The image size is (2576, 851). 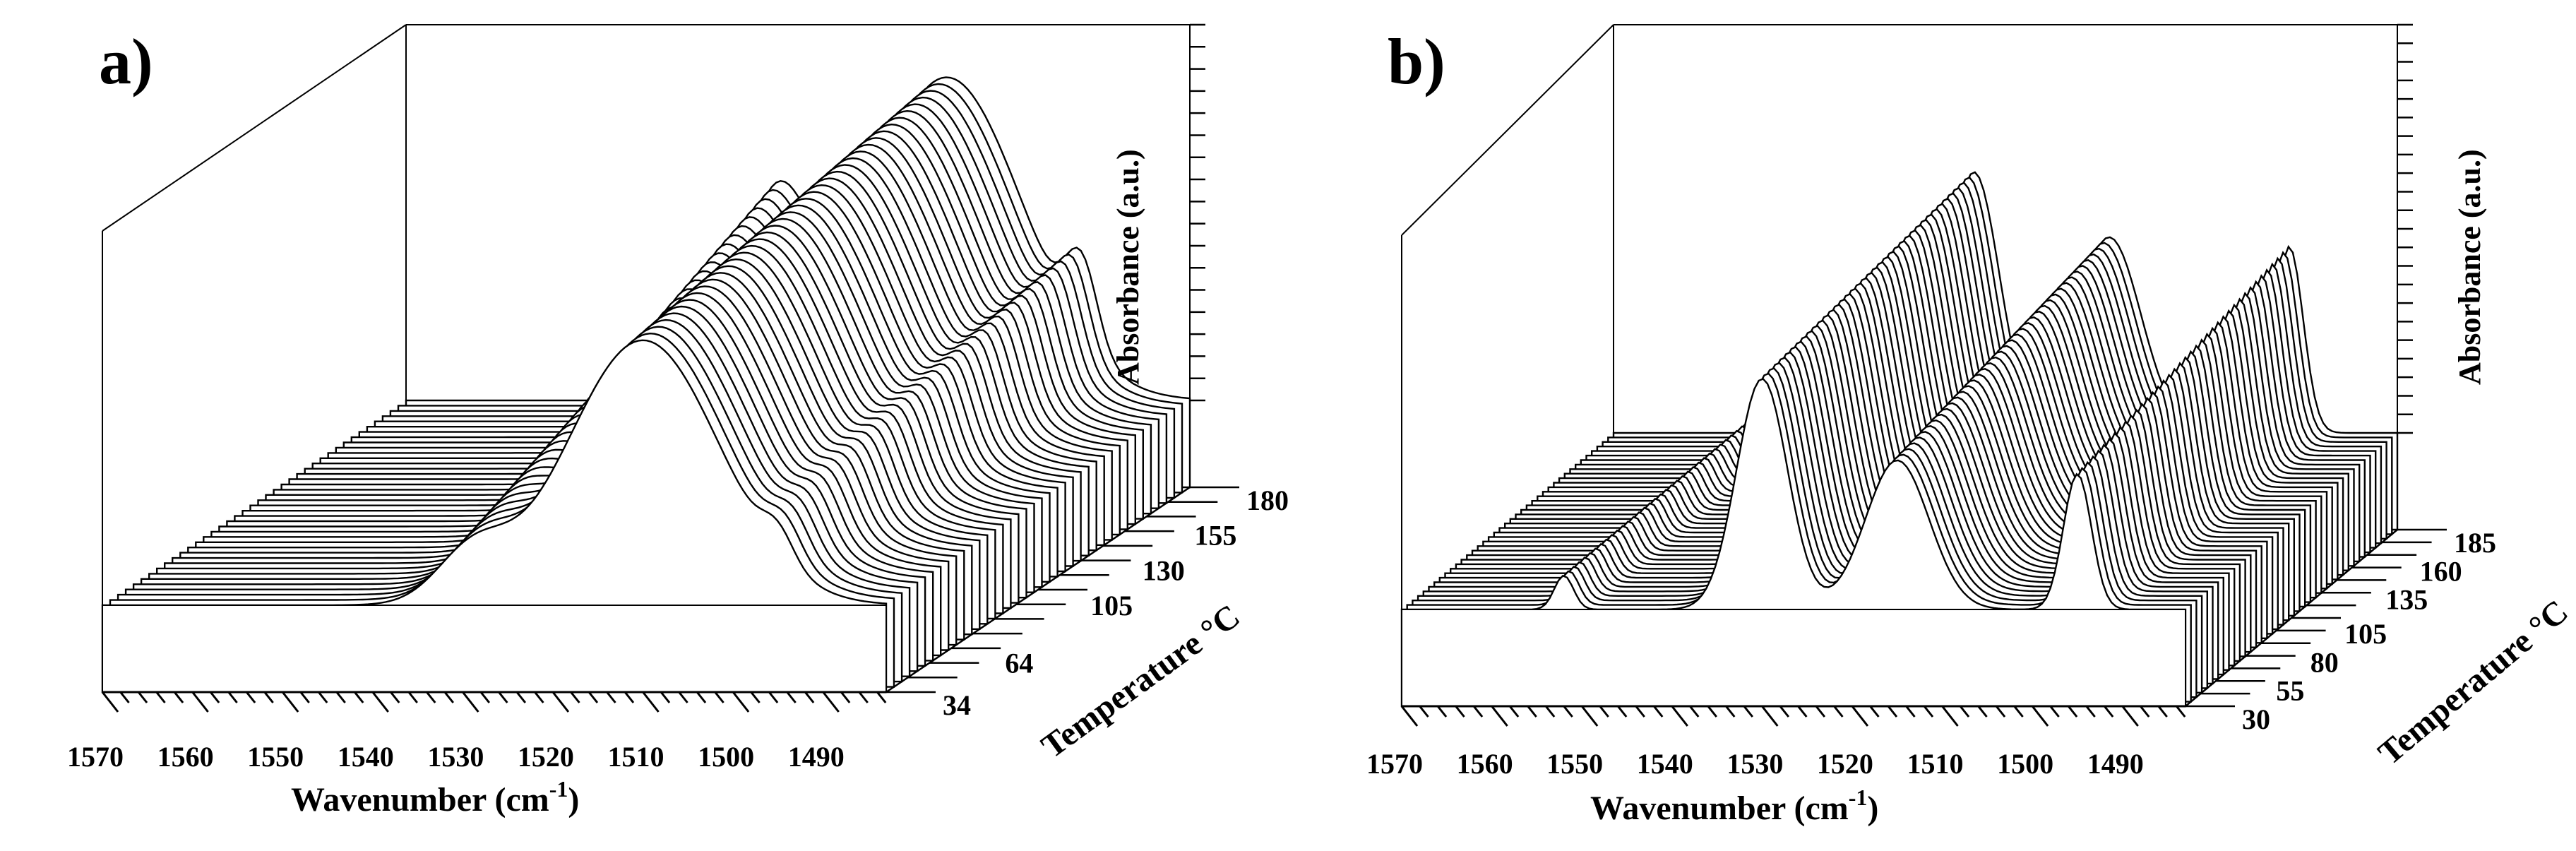 What do you see at coordinates (1019, 663) in the screenshot?
I see `temperature-tick-label: 64` at bounding box center [1019, 663].